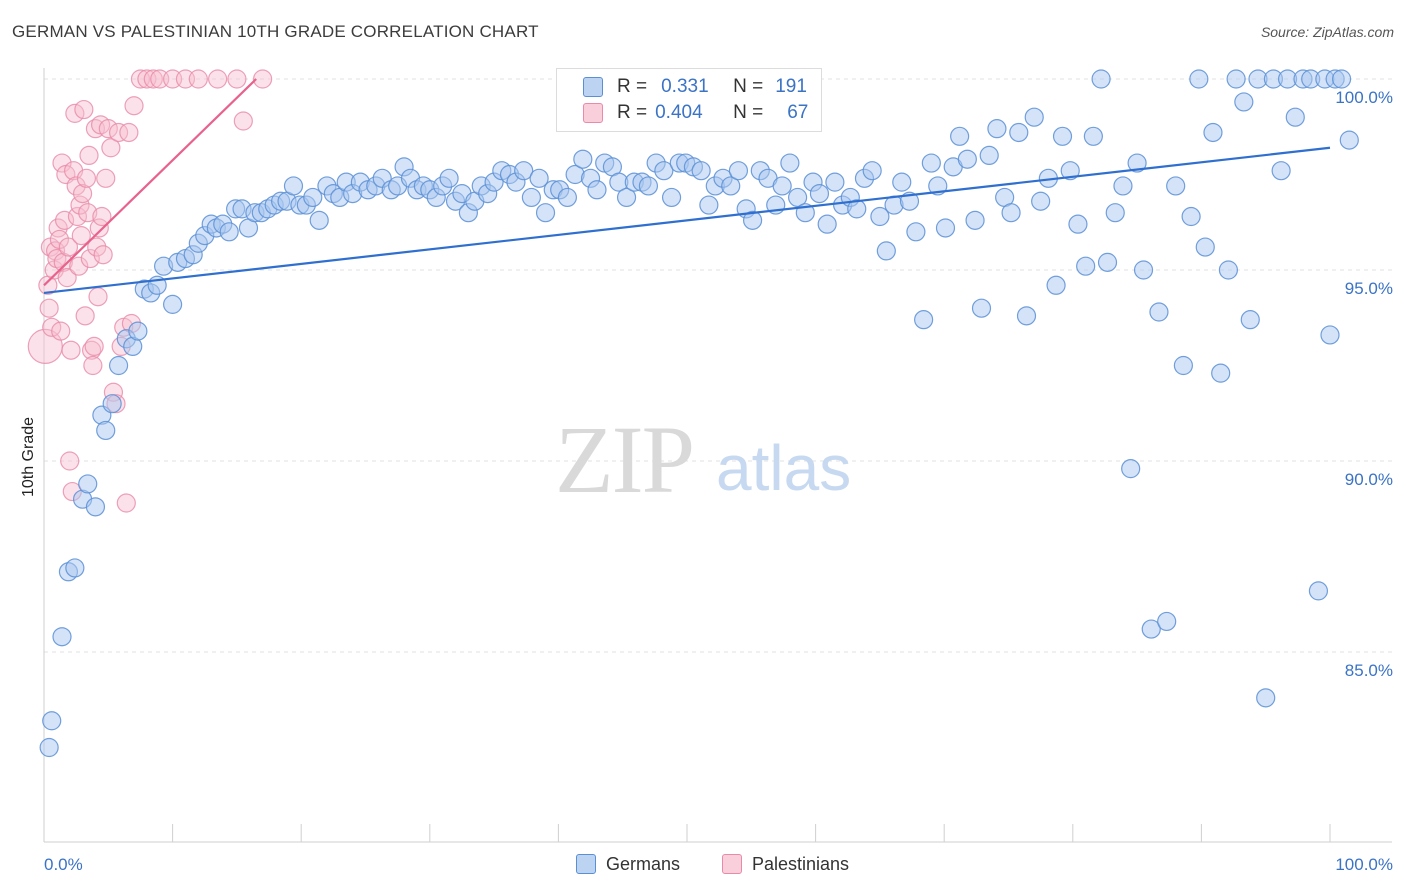  What do you see at coordinates (679, 112) in the screenshot?
I see `legend-r-value: 0.404` at bounding box center [679, 112].